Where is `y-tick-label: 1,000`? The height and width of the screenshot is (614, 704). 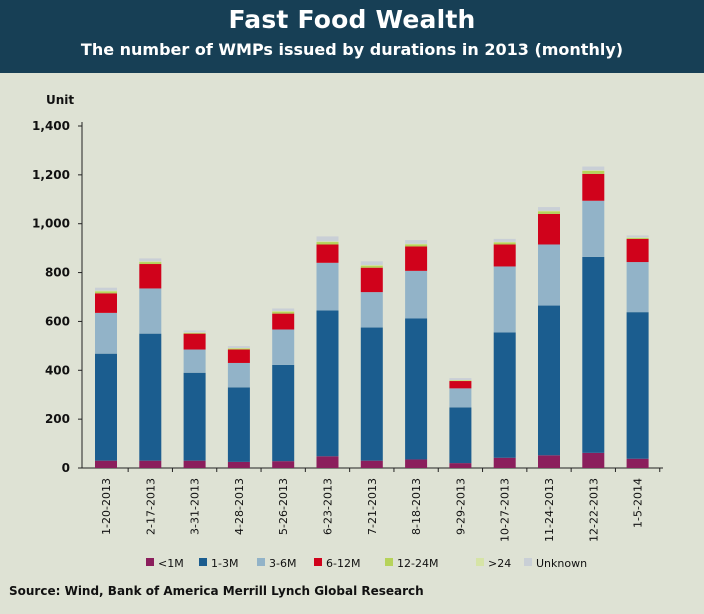 y-tick-label: 1,000 is located at coordinates (51, 224).